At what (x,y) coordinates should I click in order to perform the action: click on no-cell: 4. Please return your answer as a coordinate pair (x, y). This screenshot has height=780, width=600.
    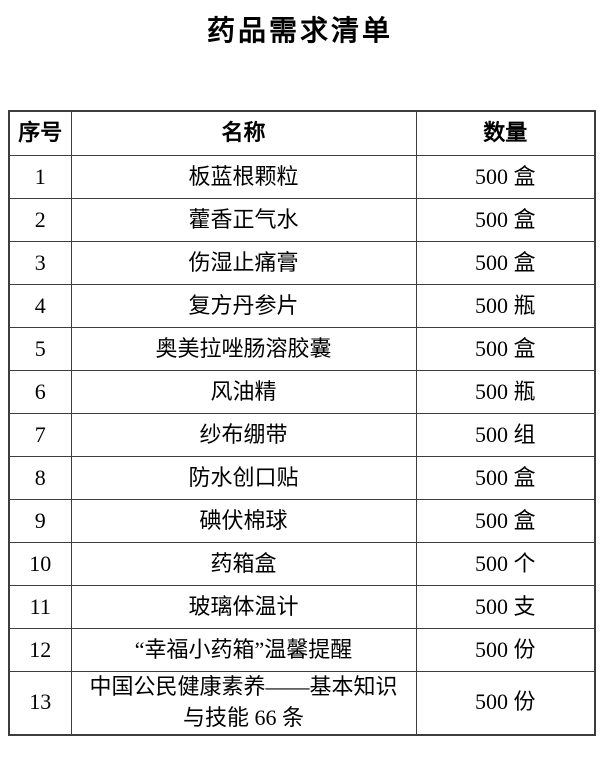
    Looking at the image, I should click on (40, 306).